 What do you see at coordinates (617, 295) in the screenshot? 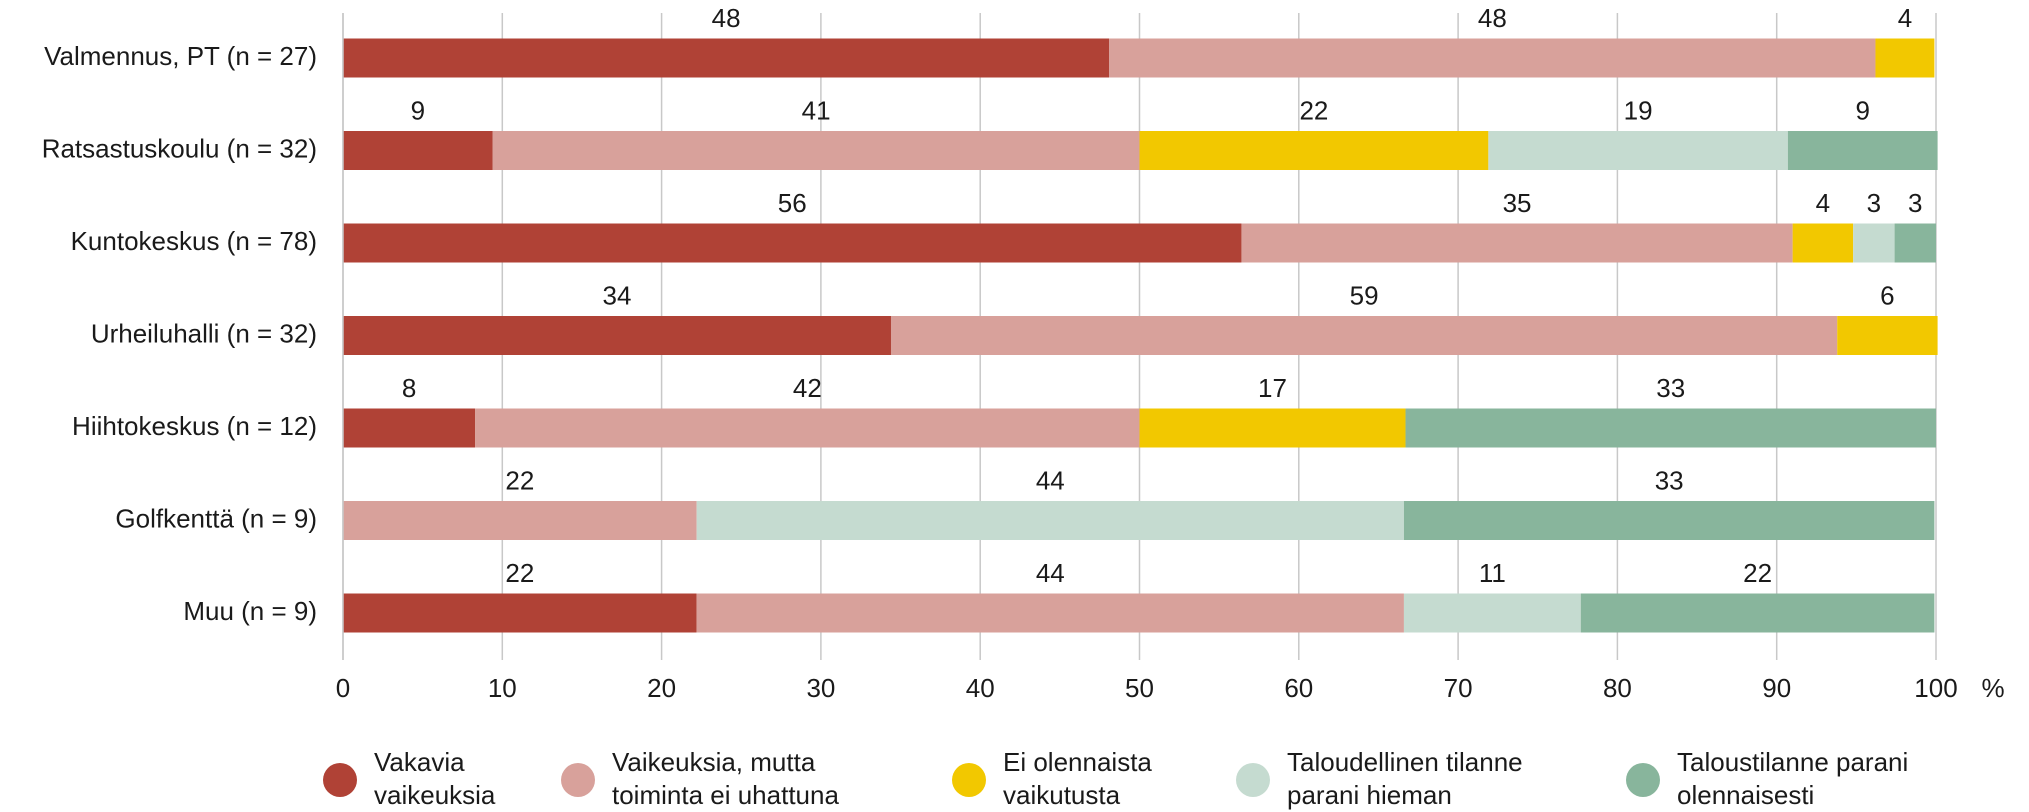
I see `data-label: 34` at bounding box center [617, 295].